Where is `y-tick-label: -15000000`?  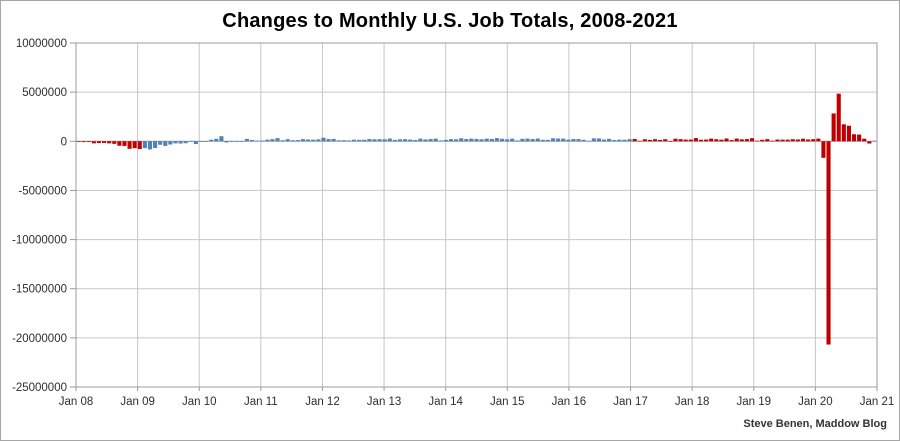
y-tick-label: -15000000 is located at coordinates (39, 290).